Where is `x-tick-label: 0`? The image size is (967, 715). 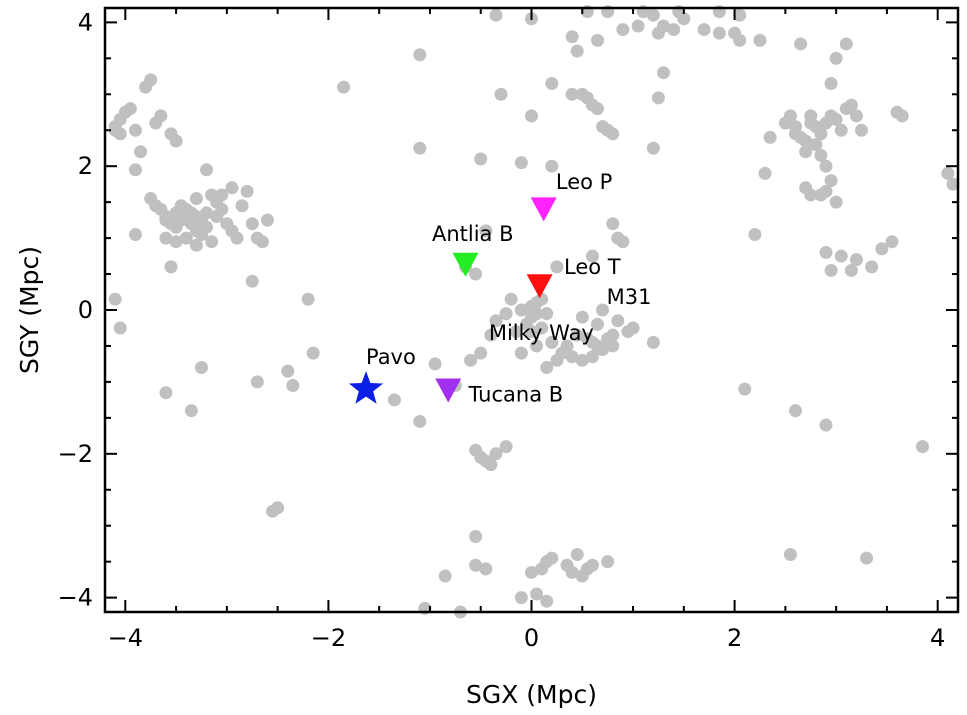 x-tick-label: 0 is located at coordinates (531, 638).